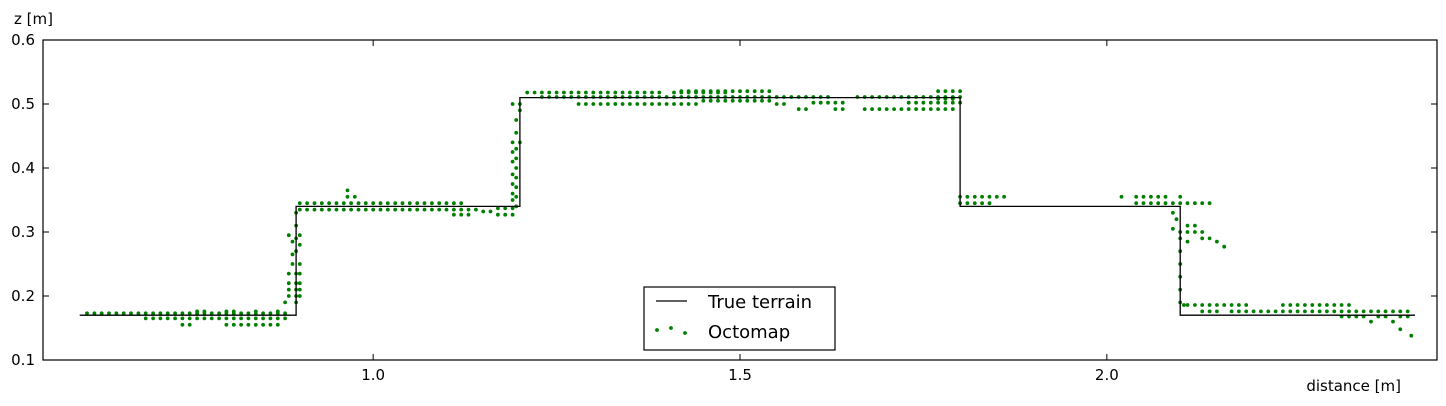  Describe the element at coordinates (23, 40) in the screenshot. I see `y-tick-label: 0.6` at that location.